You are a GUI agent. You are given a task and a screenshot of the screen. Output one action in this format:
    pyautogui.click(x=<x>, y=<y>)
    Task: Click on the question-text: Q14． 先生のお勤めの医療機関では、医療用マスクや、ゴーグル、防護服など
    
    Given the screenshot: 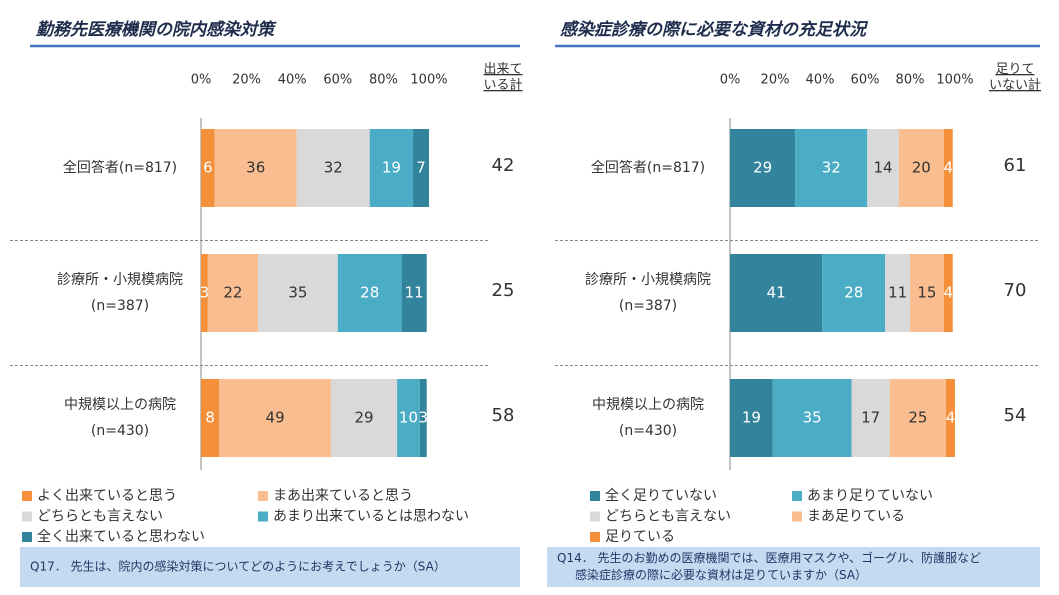 What is the action you would take?
    pyautogui.click(x=769, y=557)
    